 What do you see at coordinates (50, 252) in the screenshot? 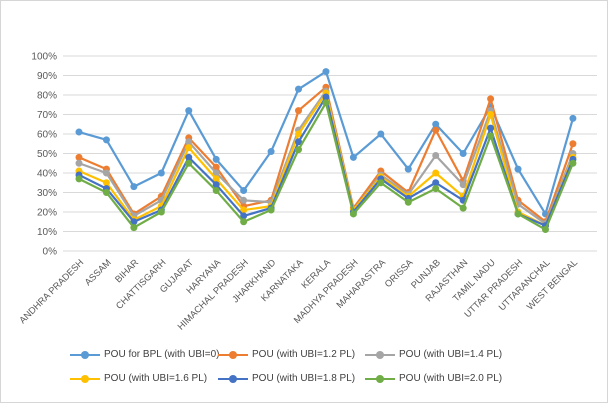
I see `y-tick-label: 0%` at bounding box center [50, 252].